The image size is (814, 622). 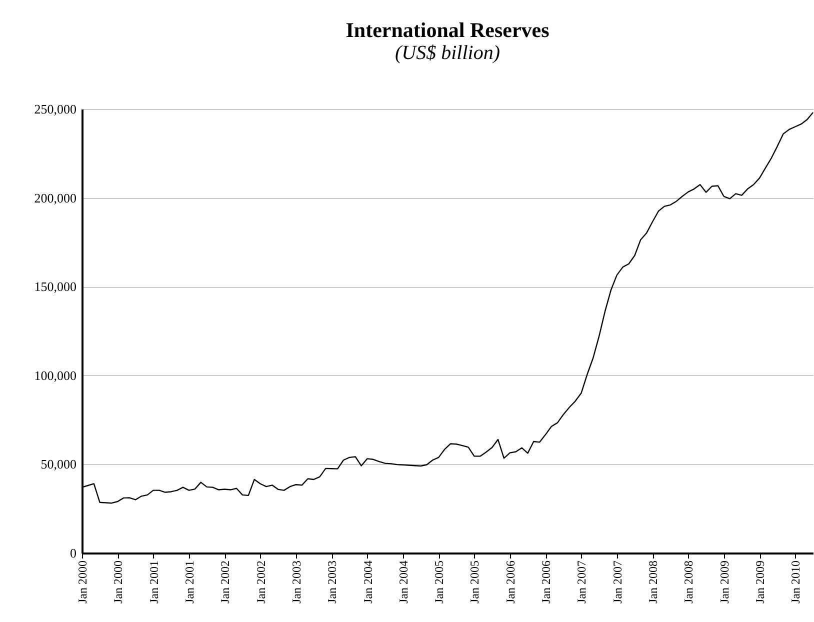 I want to click on y-tick-label: 250,000, so click(x=55, y=109).